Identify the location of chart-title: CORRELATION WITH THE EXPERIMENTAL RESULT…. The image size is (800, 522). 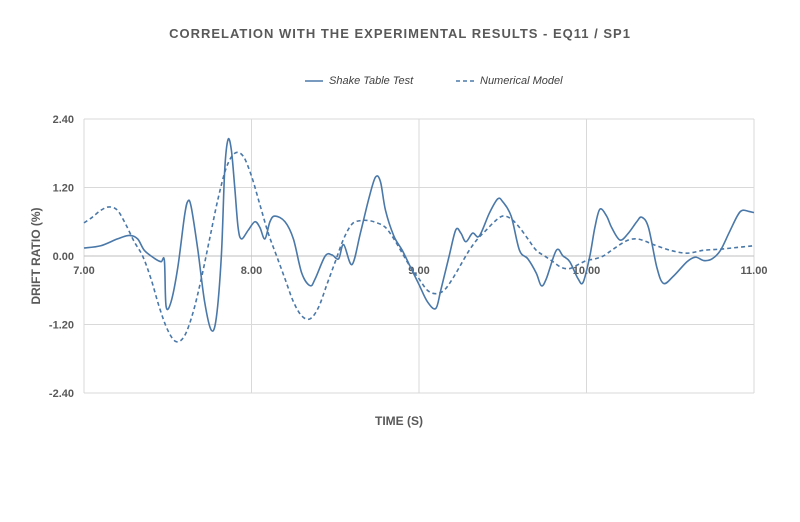
(400, 33).